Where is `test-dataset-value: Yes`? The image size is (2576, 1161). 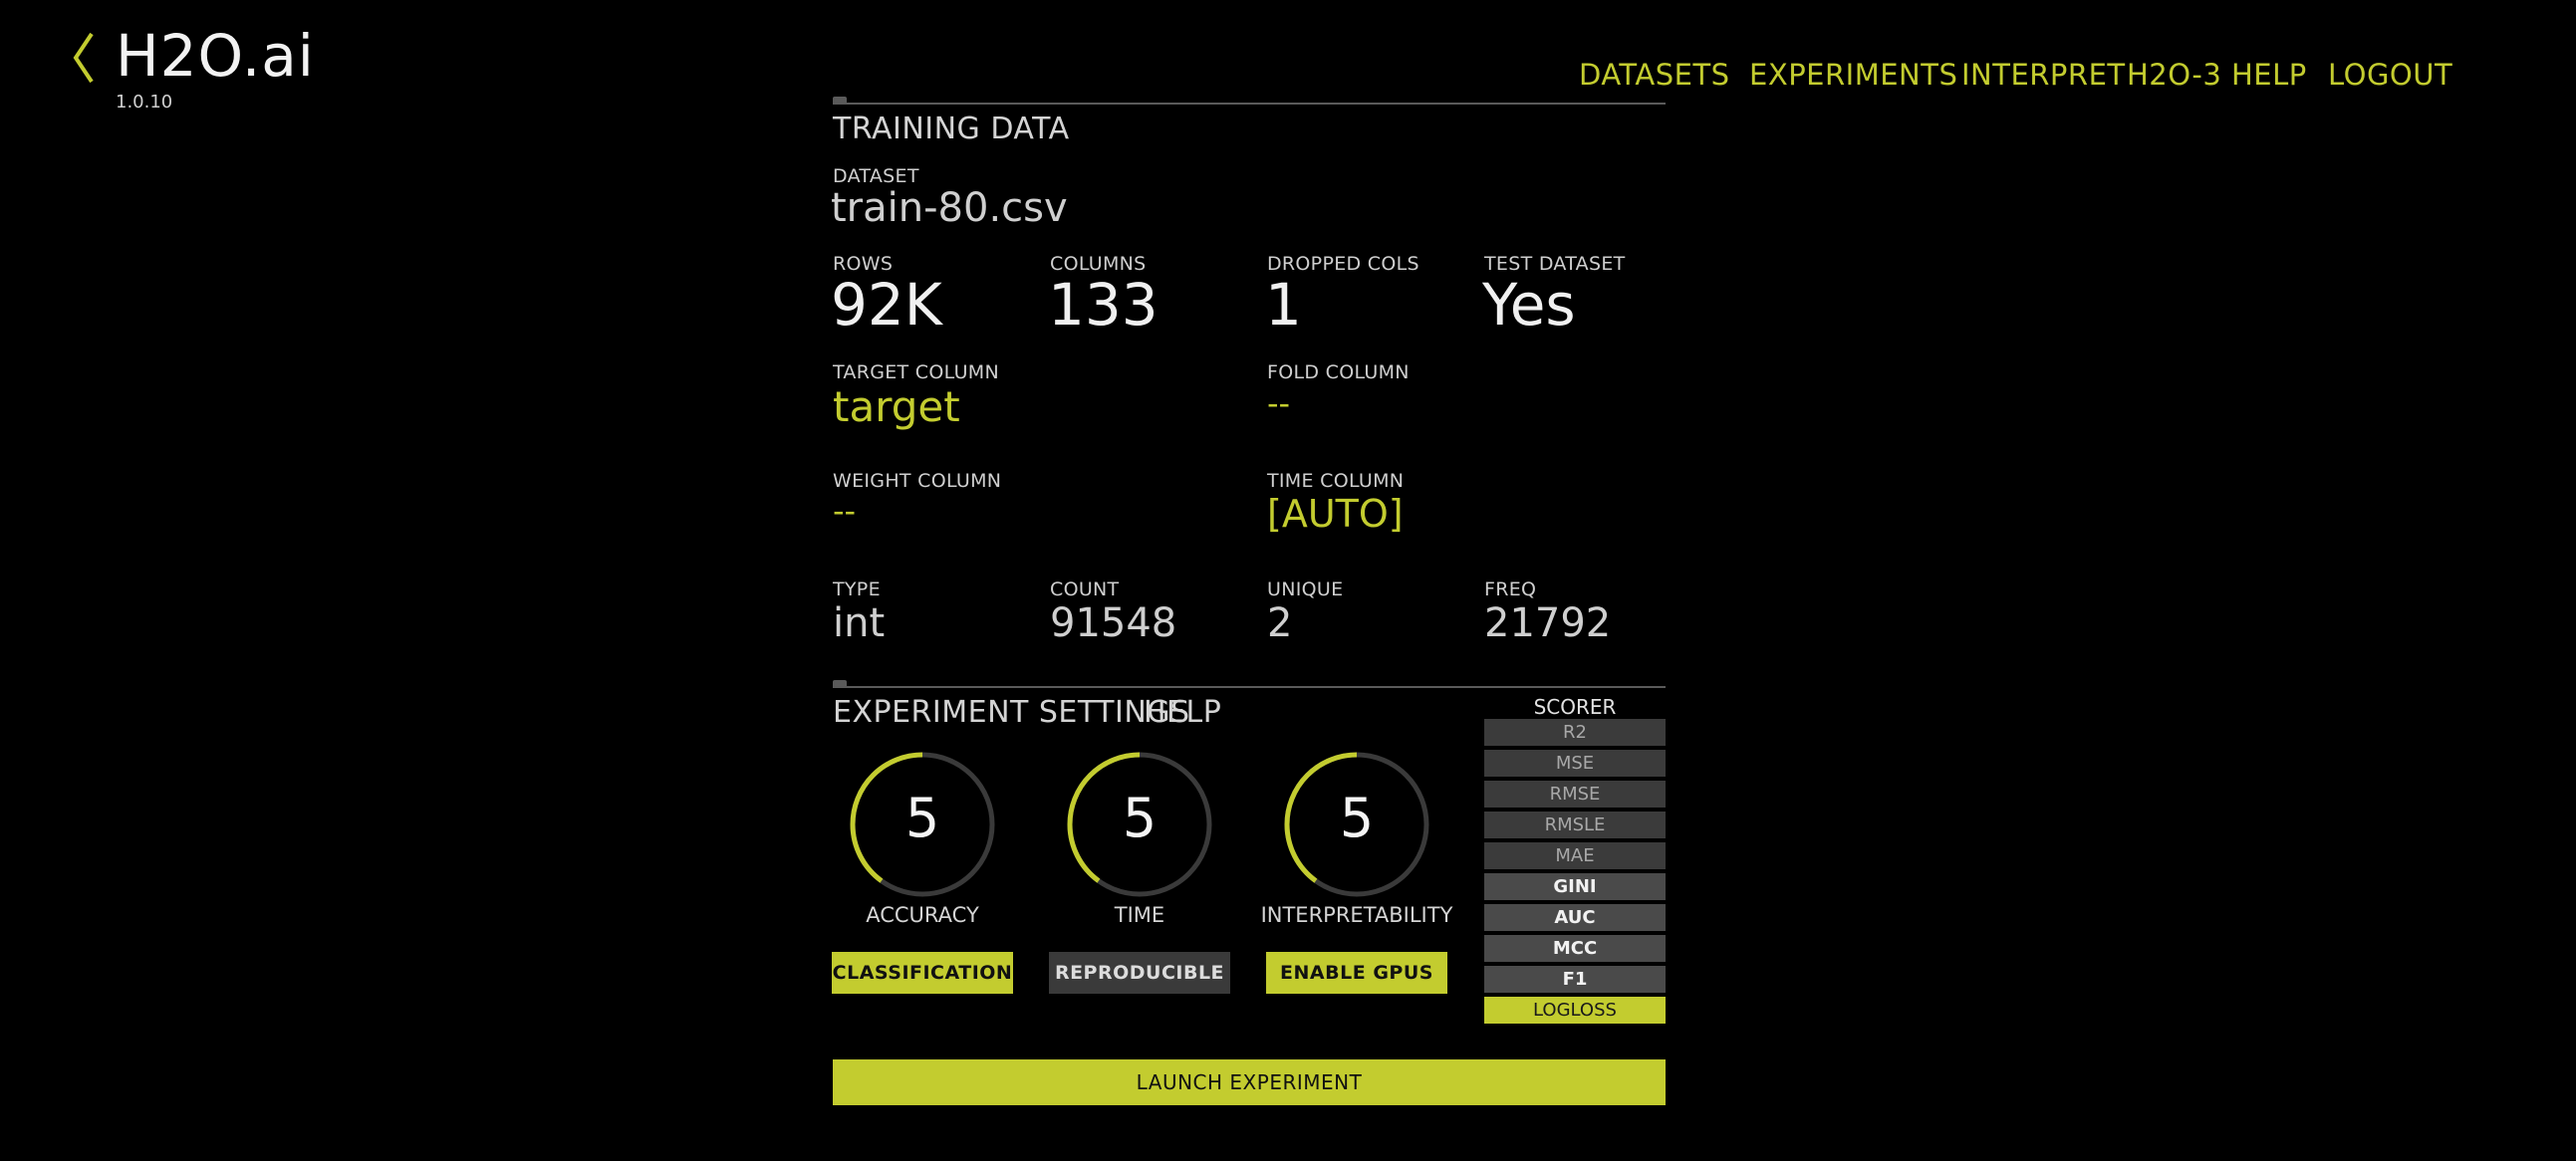
test-dataset-value: Yes is located at coordinates (1529, 305).